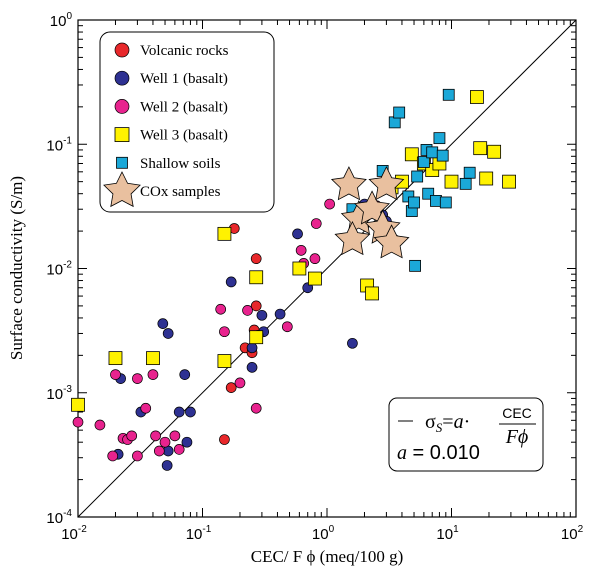 This screenshot has width=589, height=573. I want to click on x-tick-label: 10⁻², so click(74, 533).